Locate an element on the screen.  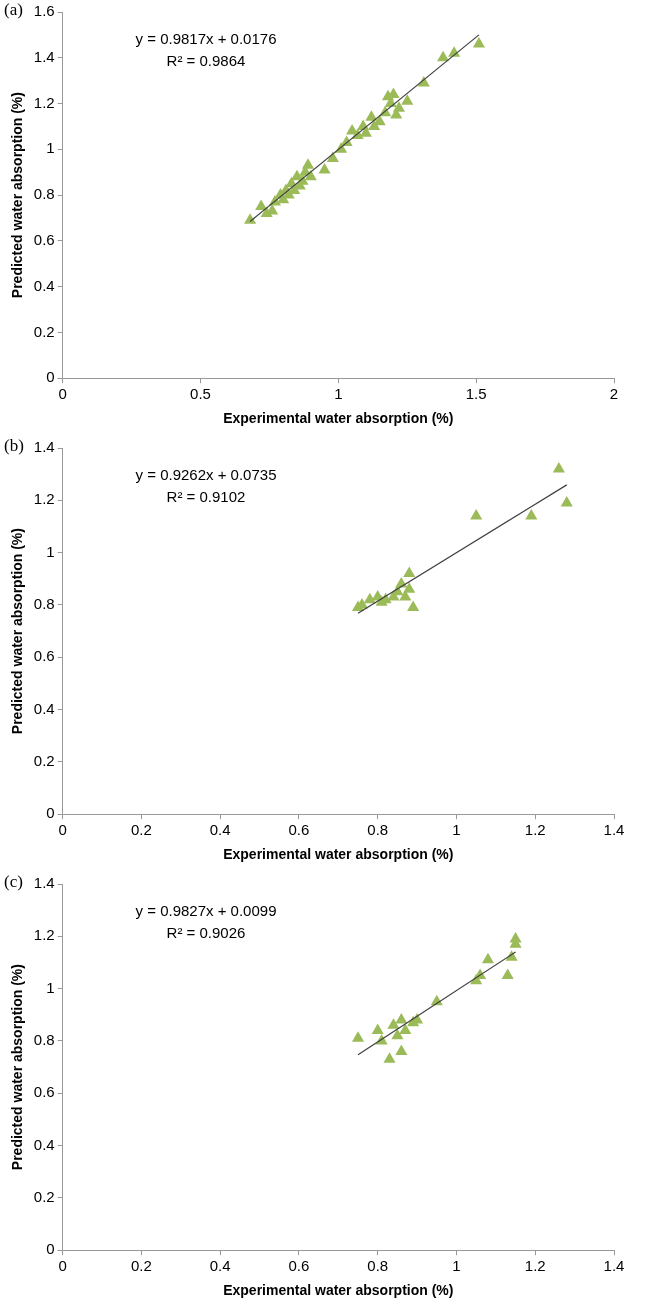
x-tick-label: 0.5 is located at coordinates (200, 394).